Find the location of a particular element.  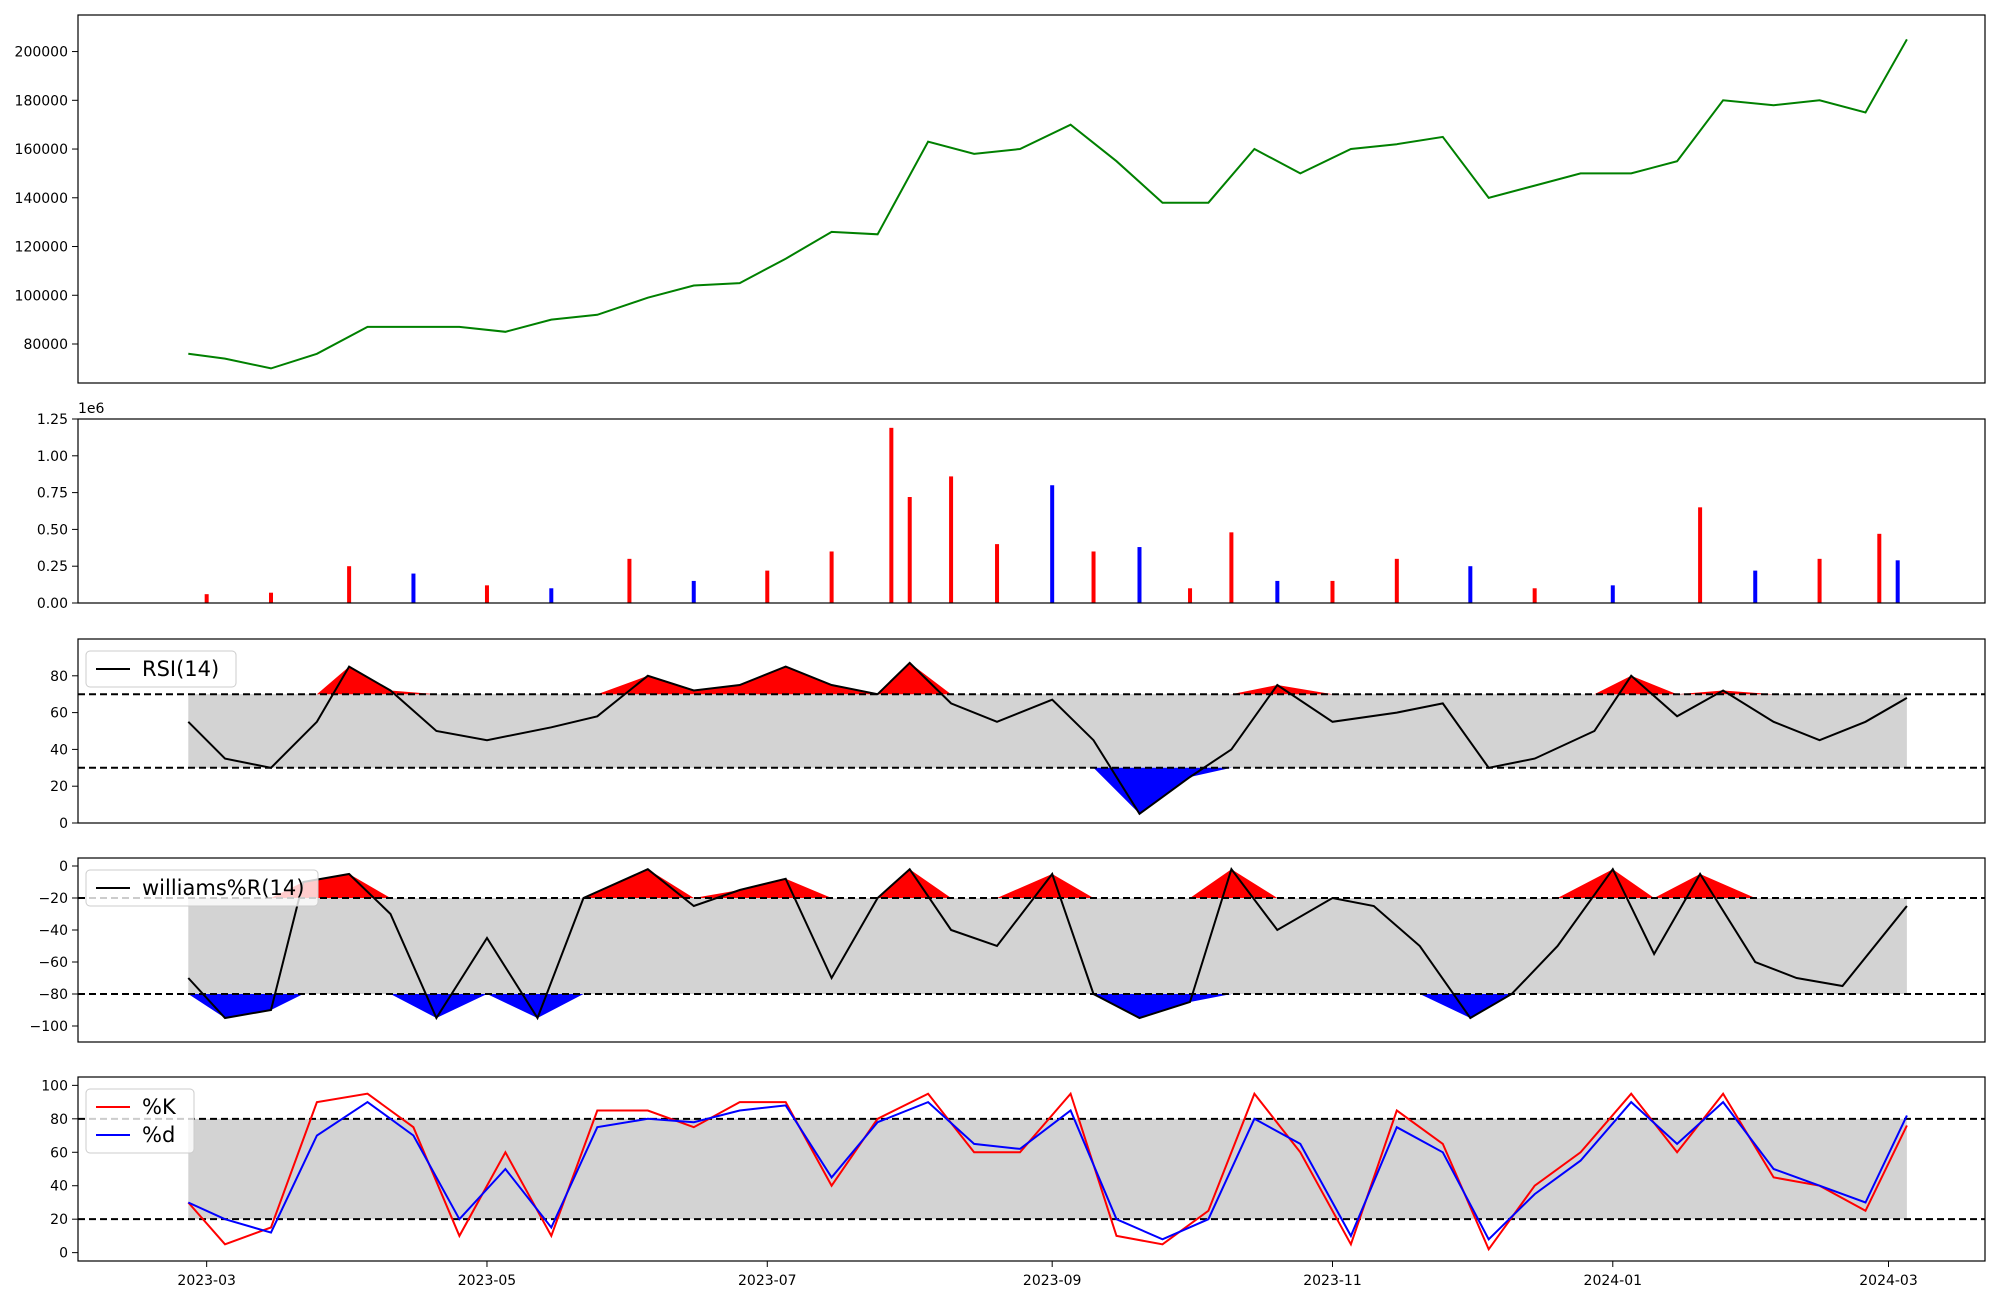

y-tick-label: 0.00 is located at coordinates (52, 604).